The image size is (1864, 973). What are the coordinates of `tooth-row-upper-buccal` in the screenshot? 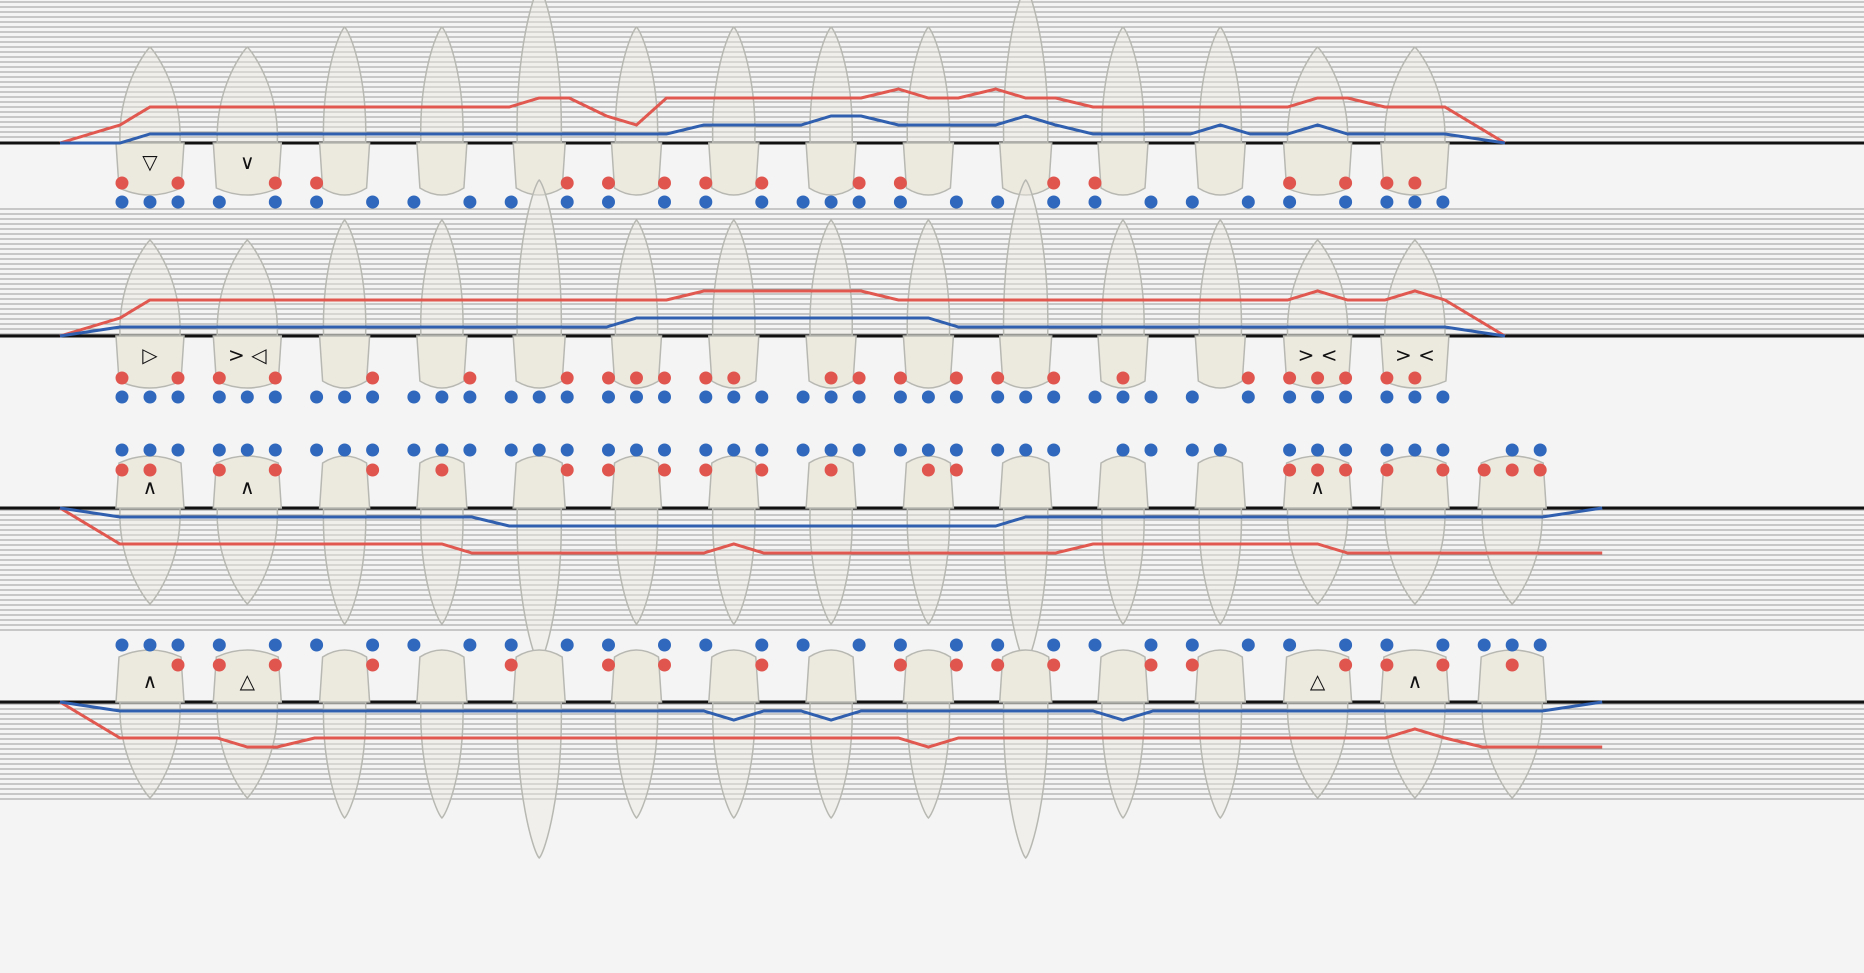 It's located at (782, 98).